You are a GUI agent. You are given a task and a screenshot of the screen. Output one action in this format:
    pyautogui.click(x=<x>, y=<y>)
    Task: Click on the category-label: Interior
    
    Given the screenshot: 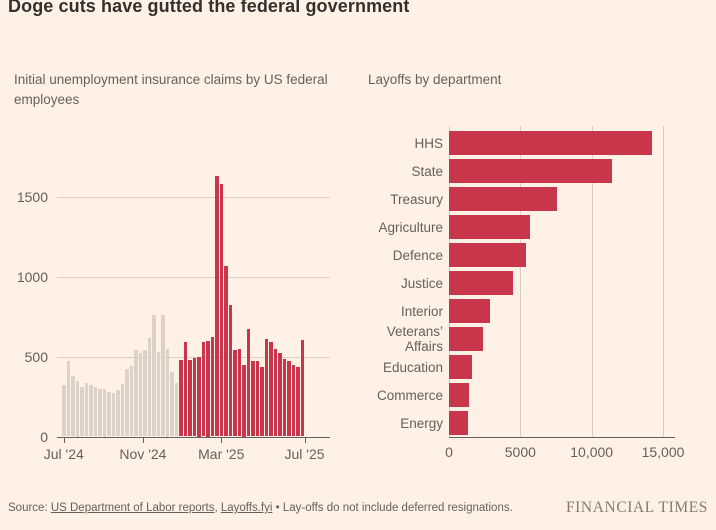 What is the action you would take?
    pyautogui.click(x=421, y=311)
    